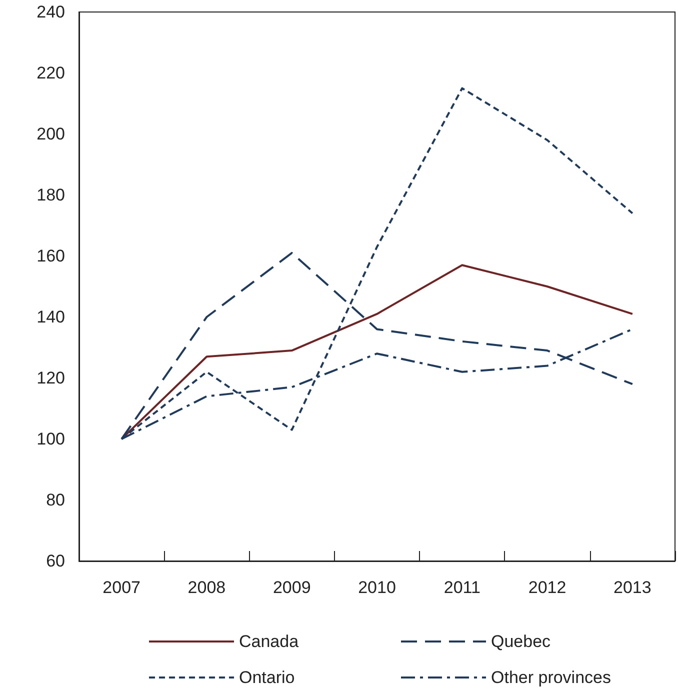 This screenshot has height=691, width=678. I want to click on x-tick-label: 2013, so click(633, 587).